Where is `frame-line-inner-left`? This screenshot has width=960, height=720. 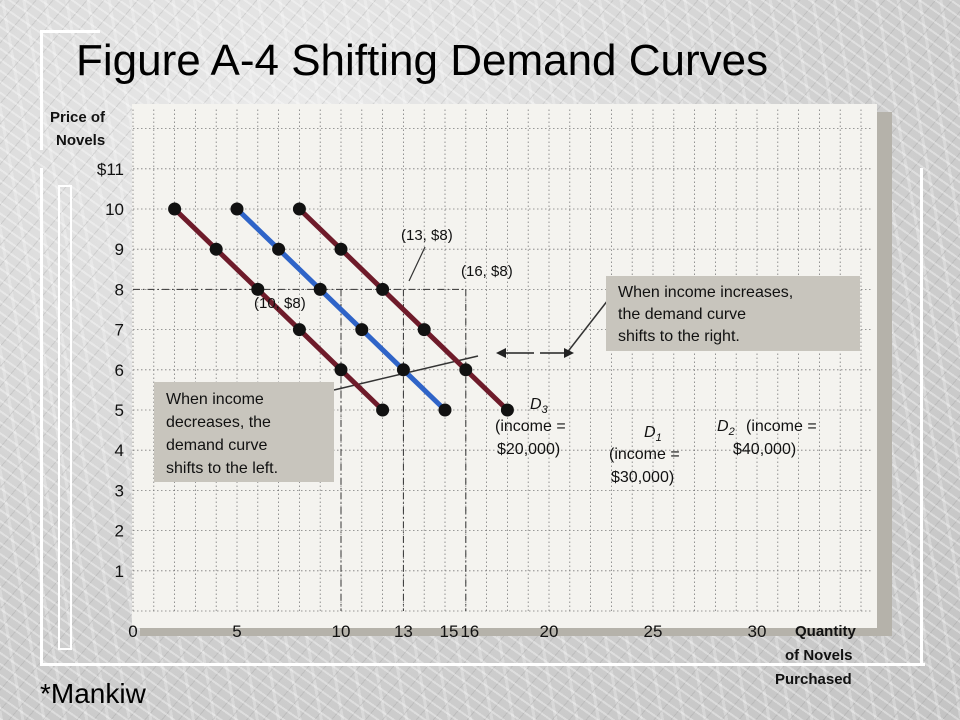
frame-line-inner-left is located at coordinates (65, 417).